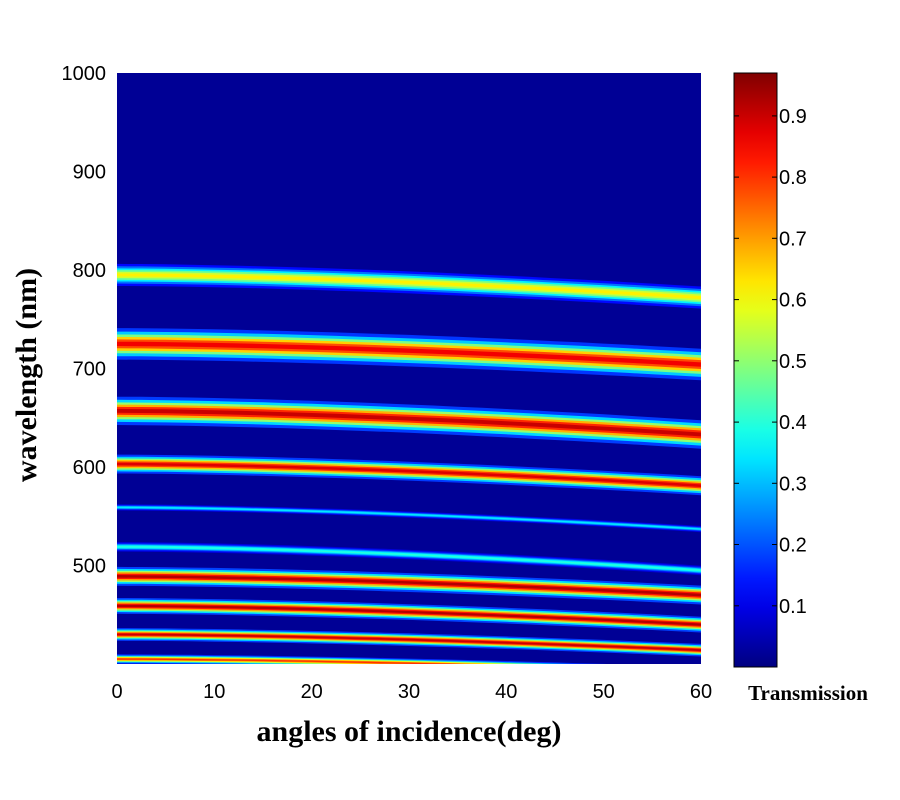 This screenshot has width=900, height=800. What do you see at coordinates (312, 692) in the screenshot?
I see `x-tick-label: 20` at bounding box center [312, 692].